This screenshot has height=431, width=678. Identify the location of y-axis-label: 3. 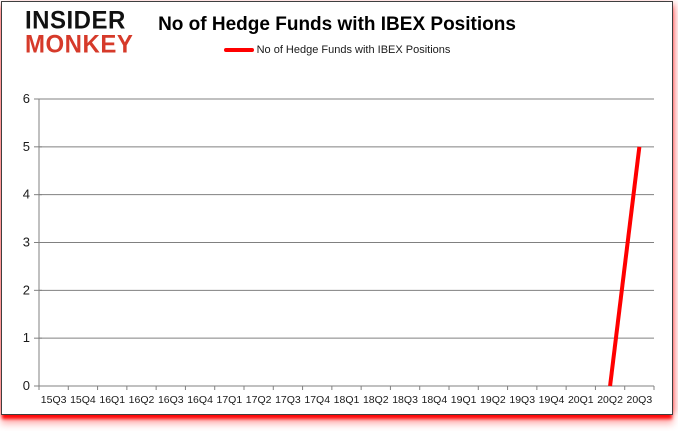
(26, 242).